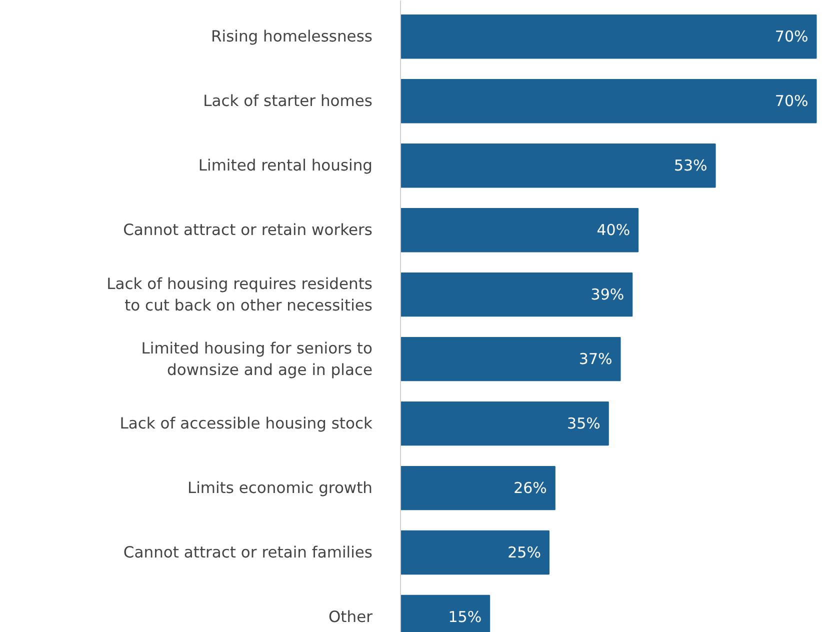  Describe the element at coordinates (246, 423) in the screenshot. I see `y-tick-label: Lack of accessible housing stock` at that location.